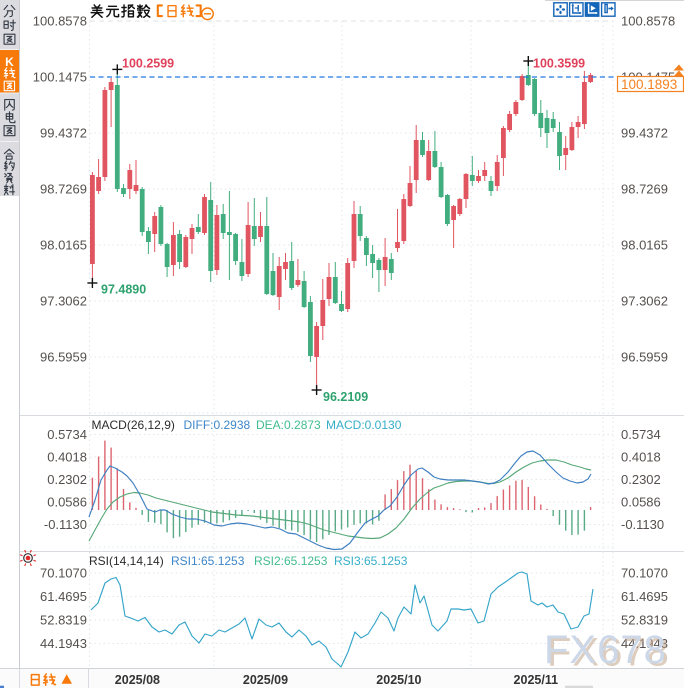 This screenshot has width=684, height=693. What do you see at coordinates (208, 561) in the screenshot?
I see `svg-text: RSI1:65.1253` at bounding box center [208, 561].